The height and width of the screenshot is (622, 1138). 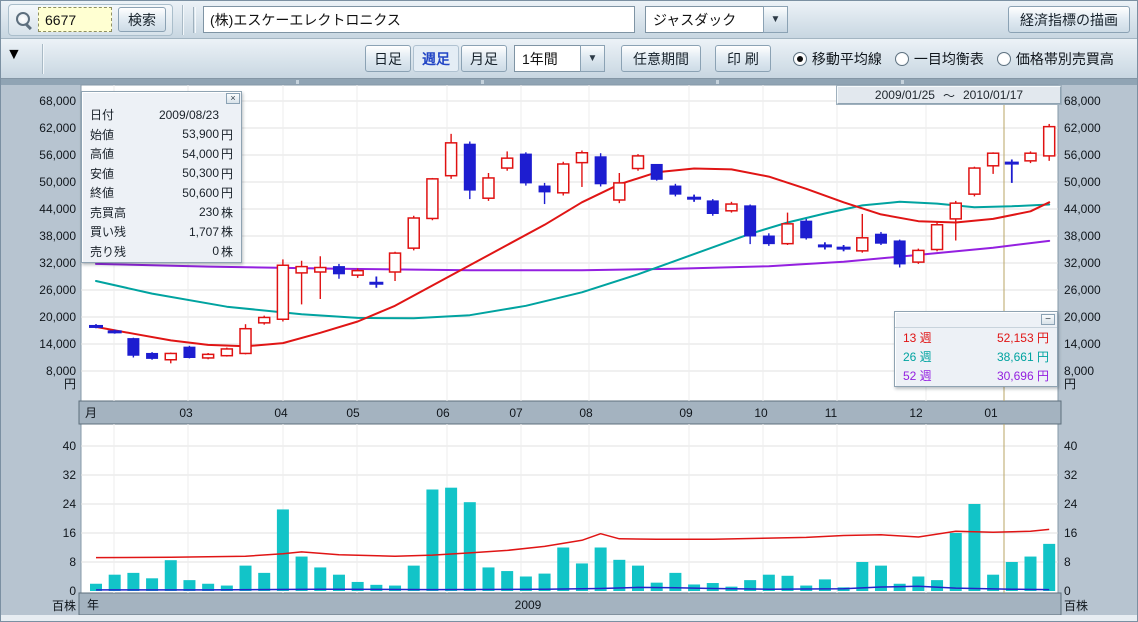 I want to click on legend-row: 13 週 52,153 円, so click(x=976, y=338).